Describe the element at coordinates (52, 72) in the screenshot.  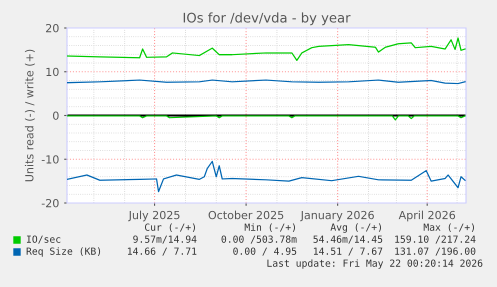
I see `y-tick-label: 10` at that location.